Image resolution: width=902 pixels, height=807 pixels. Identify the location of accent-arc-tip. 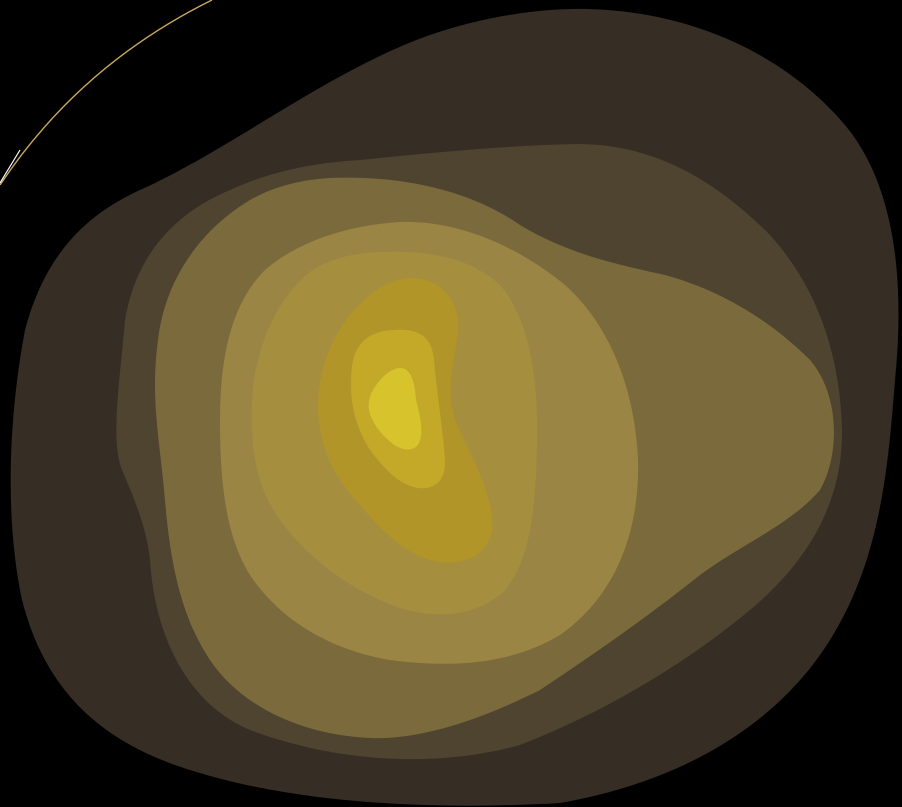
(10, 166).